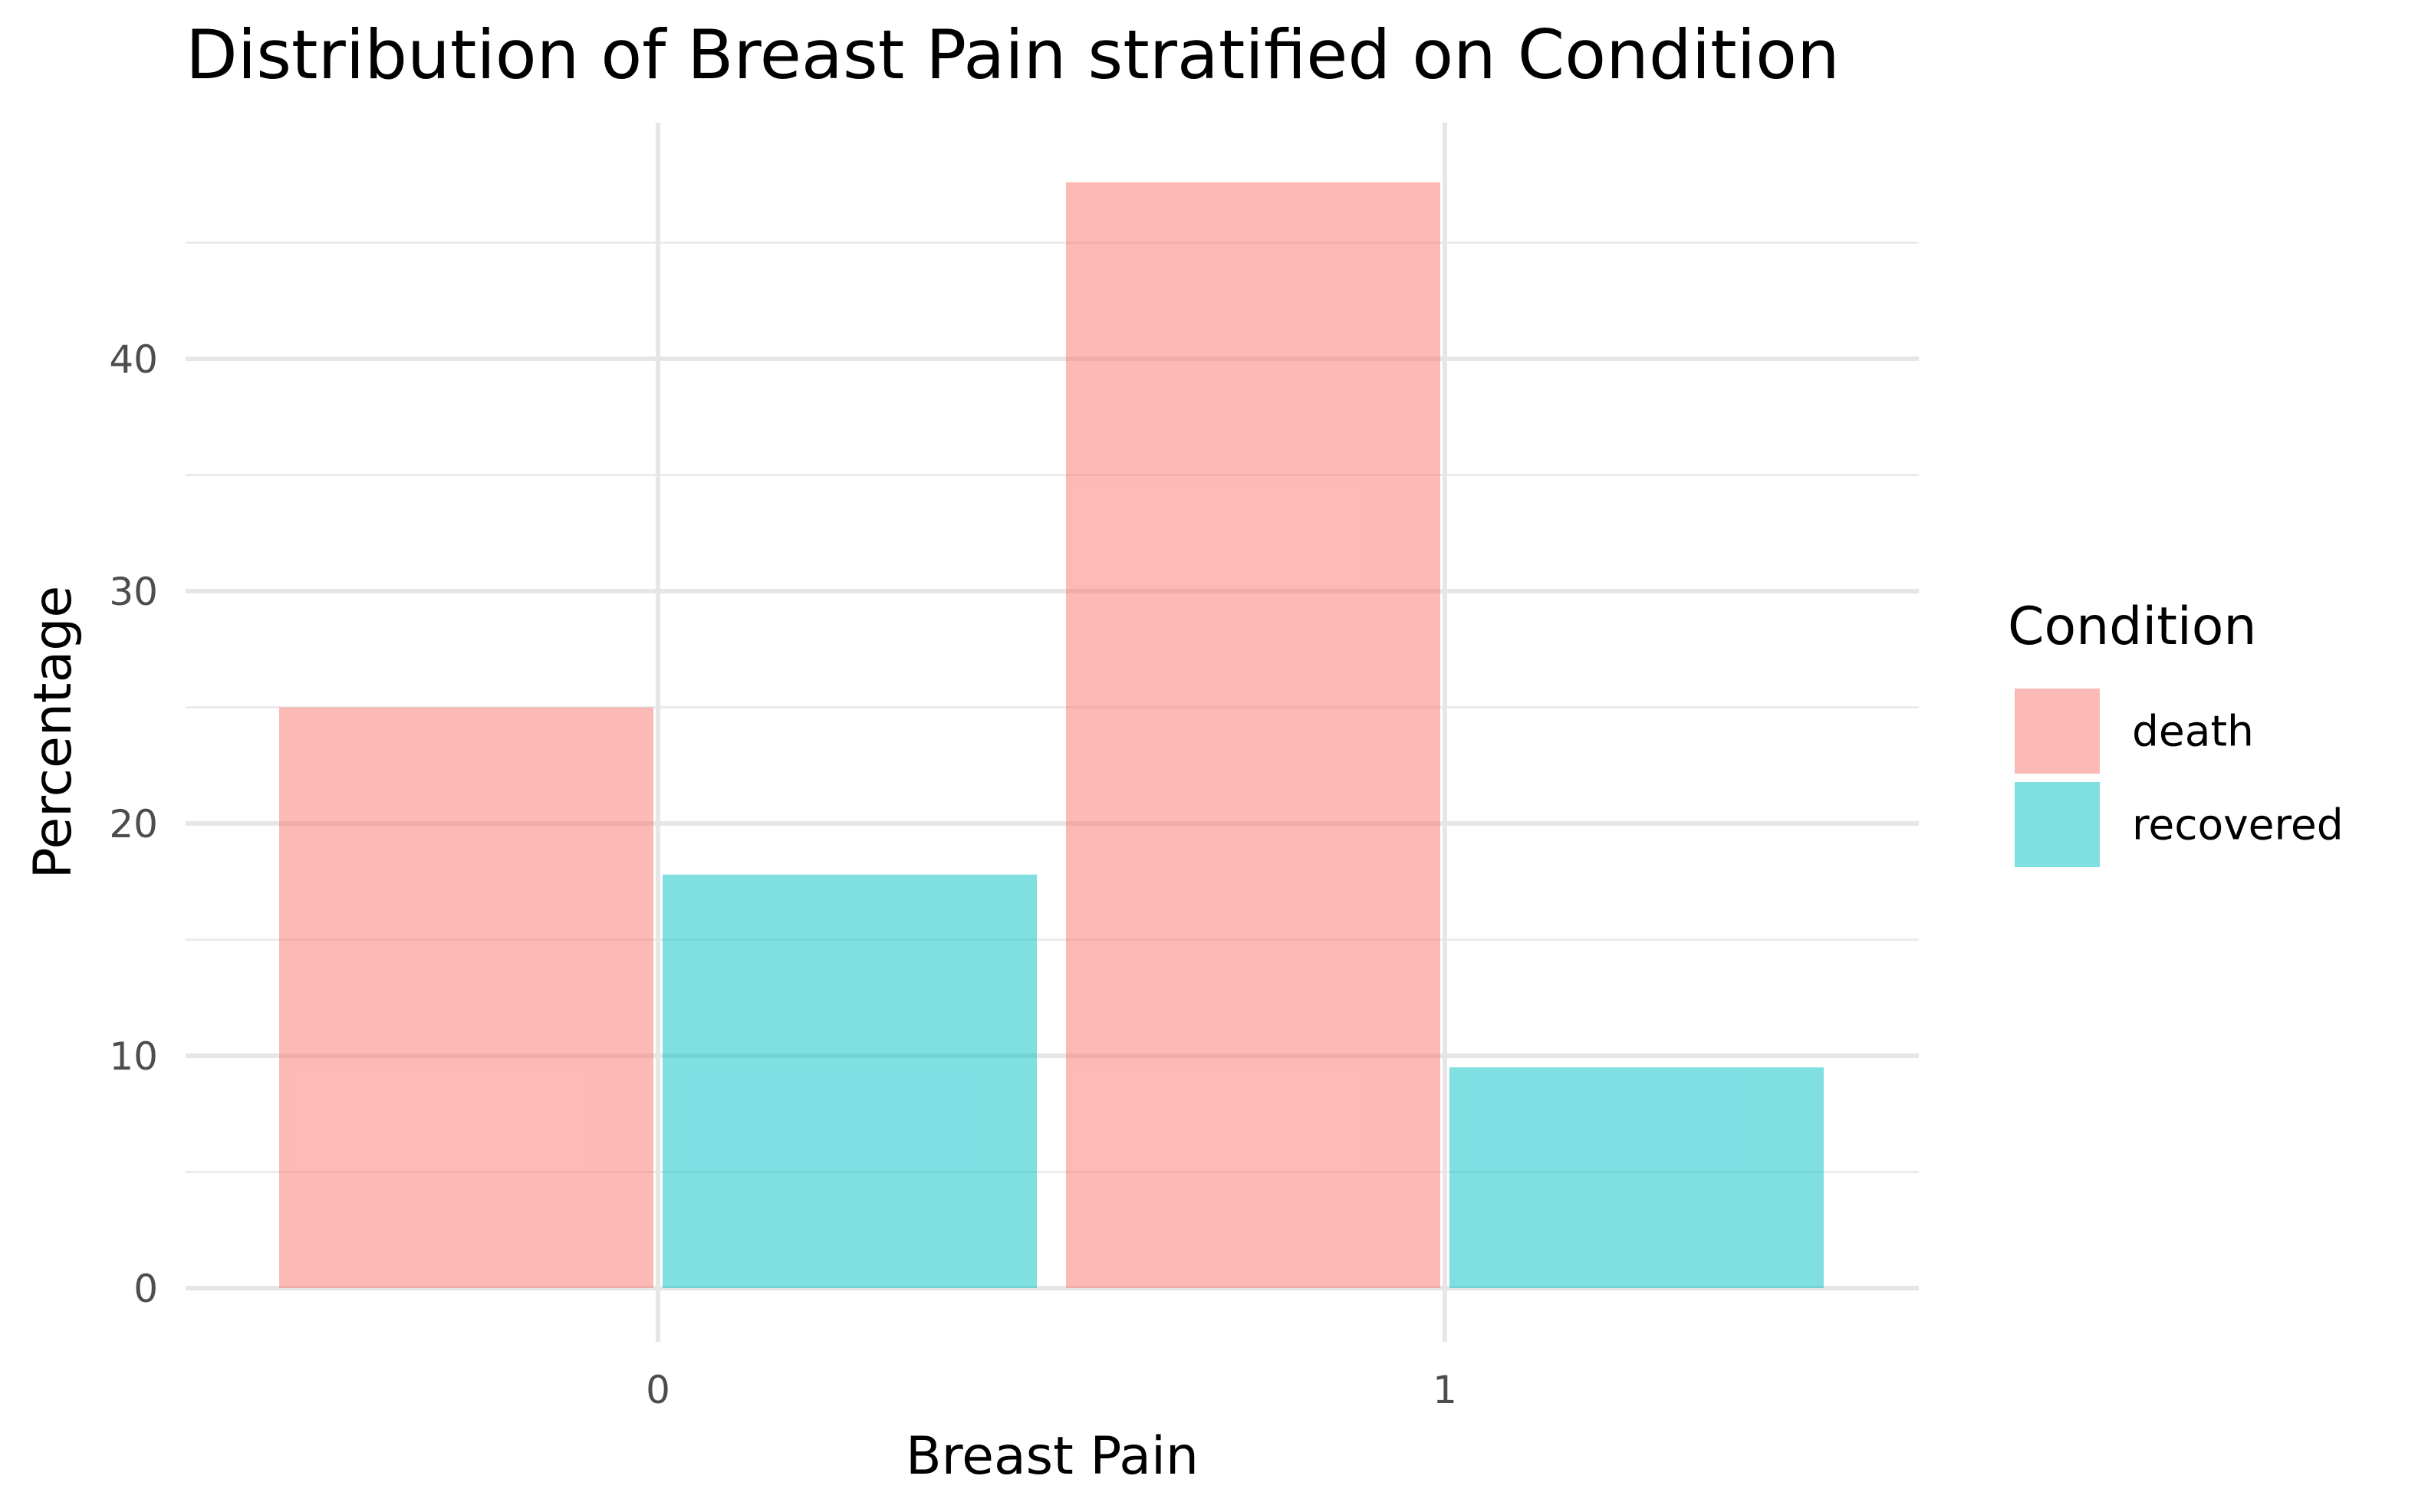  I want to click on y-tick-label: 20, so click(133, 824).